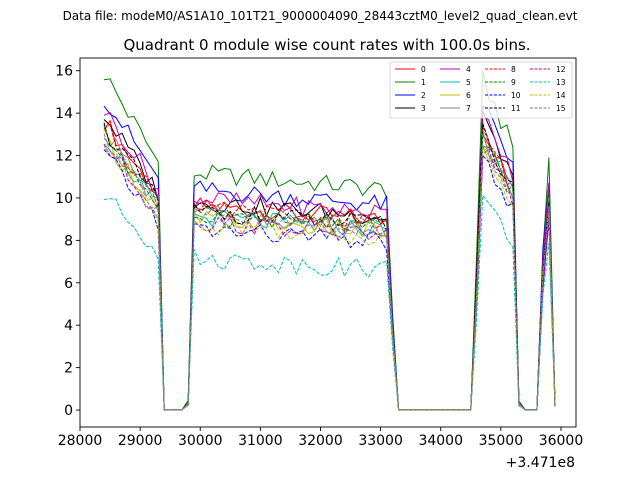  I want to click on legend-label-14: 14, so click(561, 95).